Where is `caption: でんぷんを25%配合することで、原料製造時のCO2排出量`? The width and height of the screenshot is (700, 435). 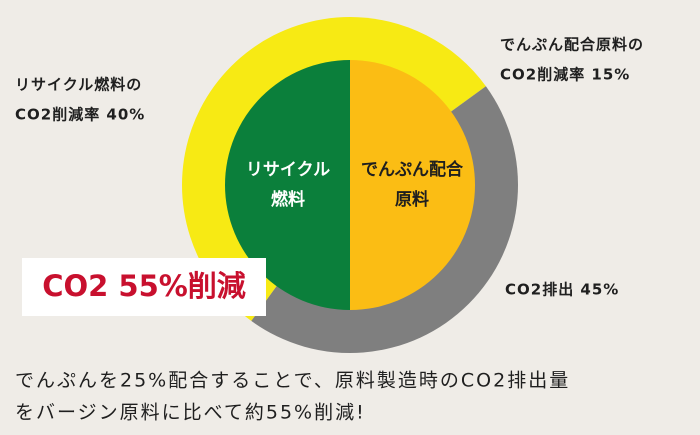 caption: でんぷんを25%配合することで、原料製造時のCO2排出量 is located at coordinates (292, 381).